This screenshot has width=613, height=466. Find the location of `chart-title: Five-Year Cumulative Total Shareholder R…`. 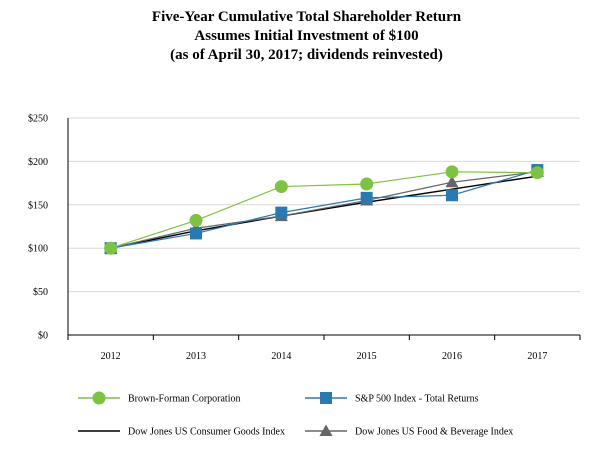

chart-title: Five-Year Cumulative Total Shareholder R… is located at coordinates (306, 36).